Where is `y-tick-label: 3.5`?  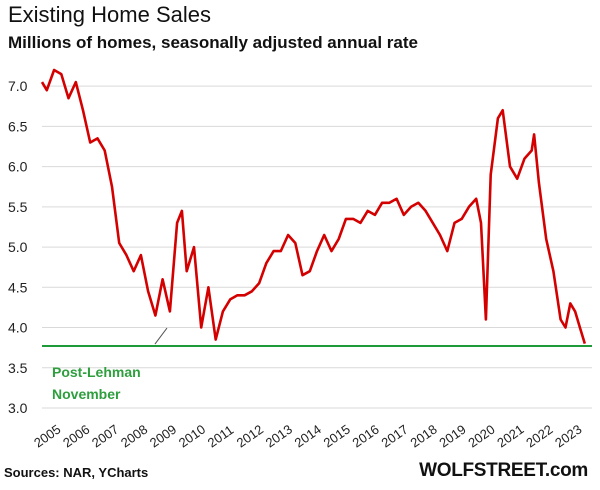
y-tick-label: 3.5 is located at coordinates (18, 368).